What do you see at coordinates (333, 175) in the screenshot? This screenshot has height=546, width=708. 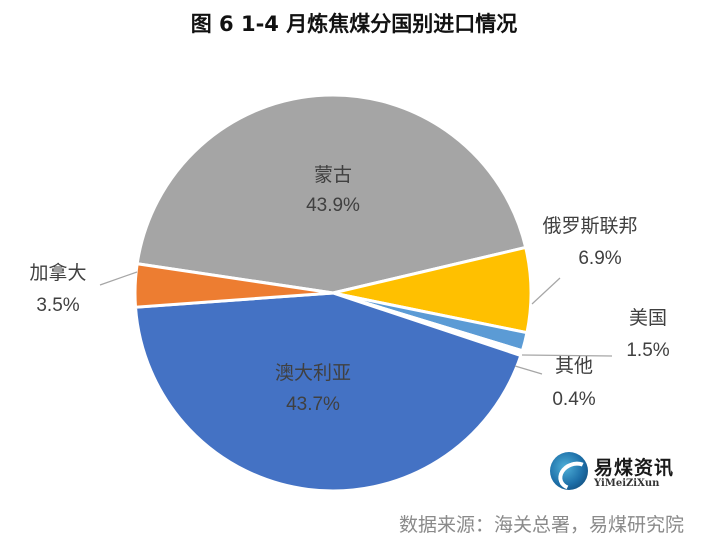 I see `slice-label-1: 蒙古` at bounding box center [333, 175].